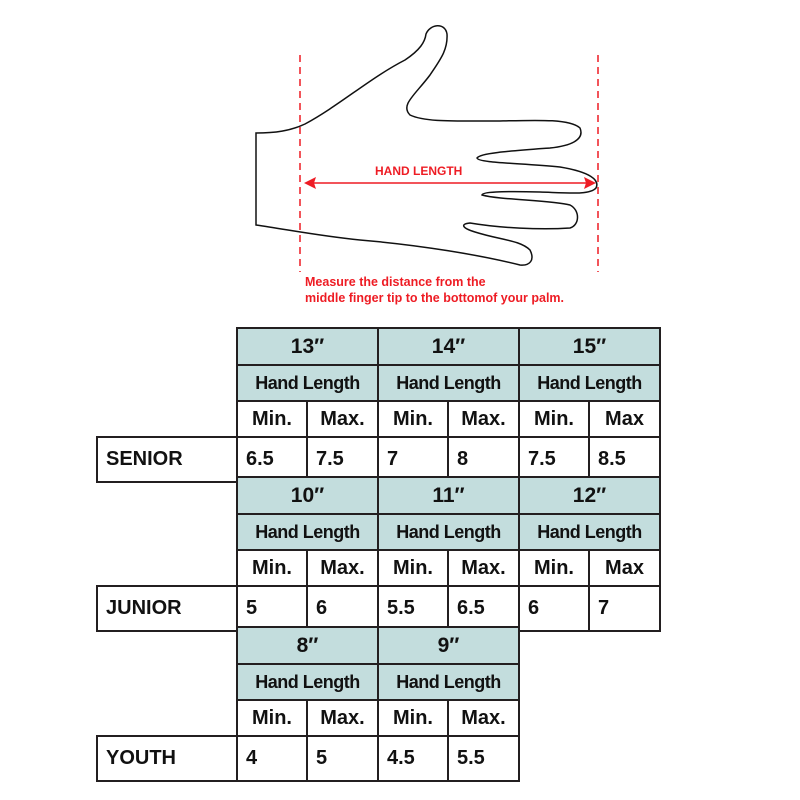 The width and height of the screenshot is (800, 800). I want to click on min-value: 5, so click(272, 608).